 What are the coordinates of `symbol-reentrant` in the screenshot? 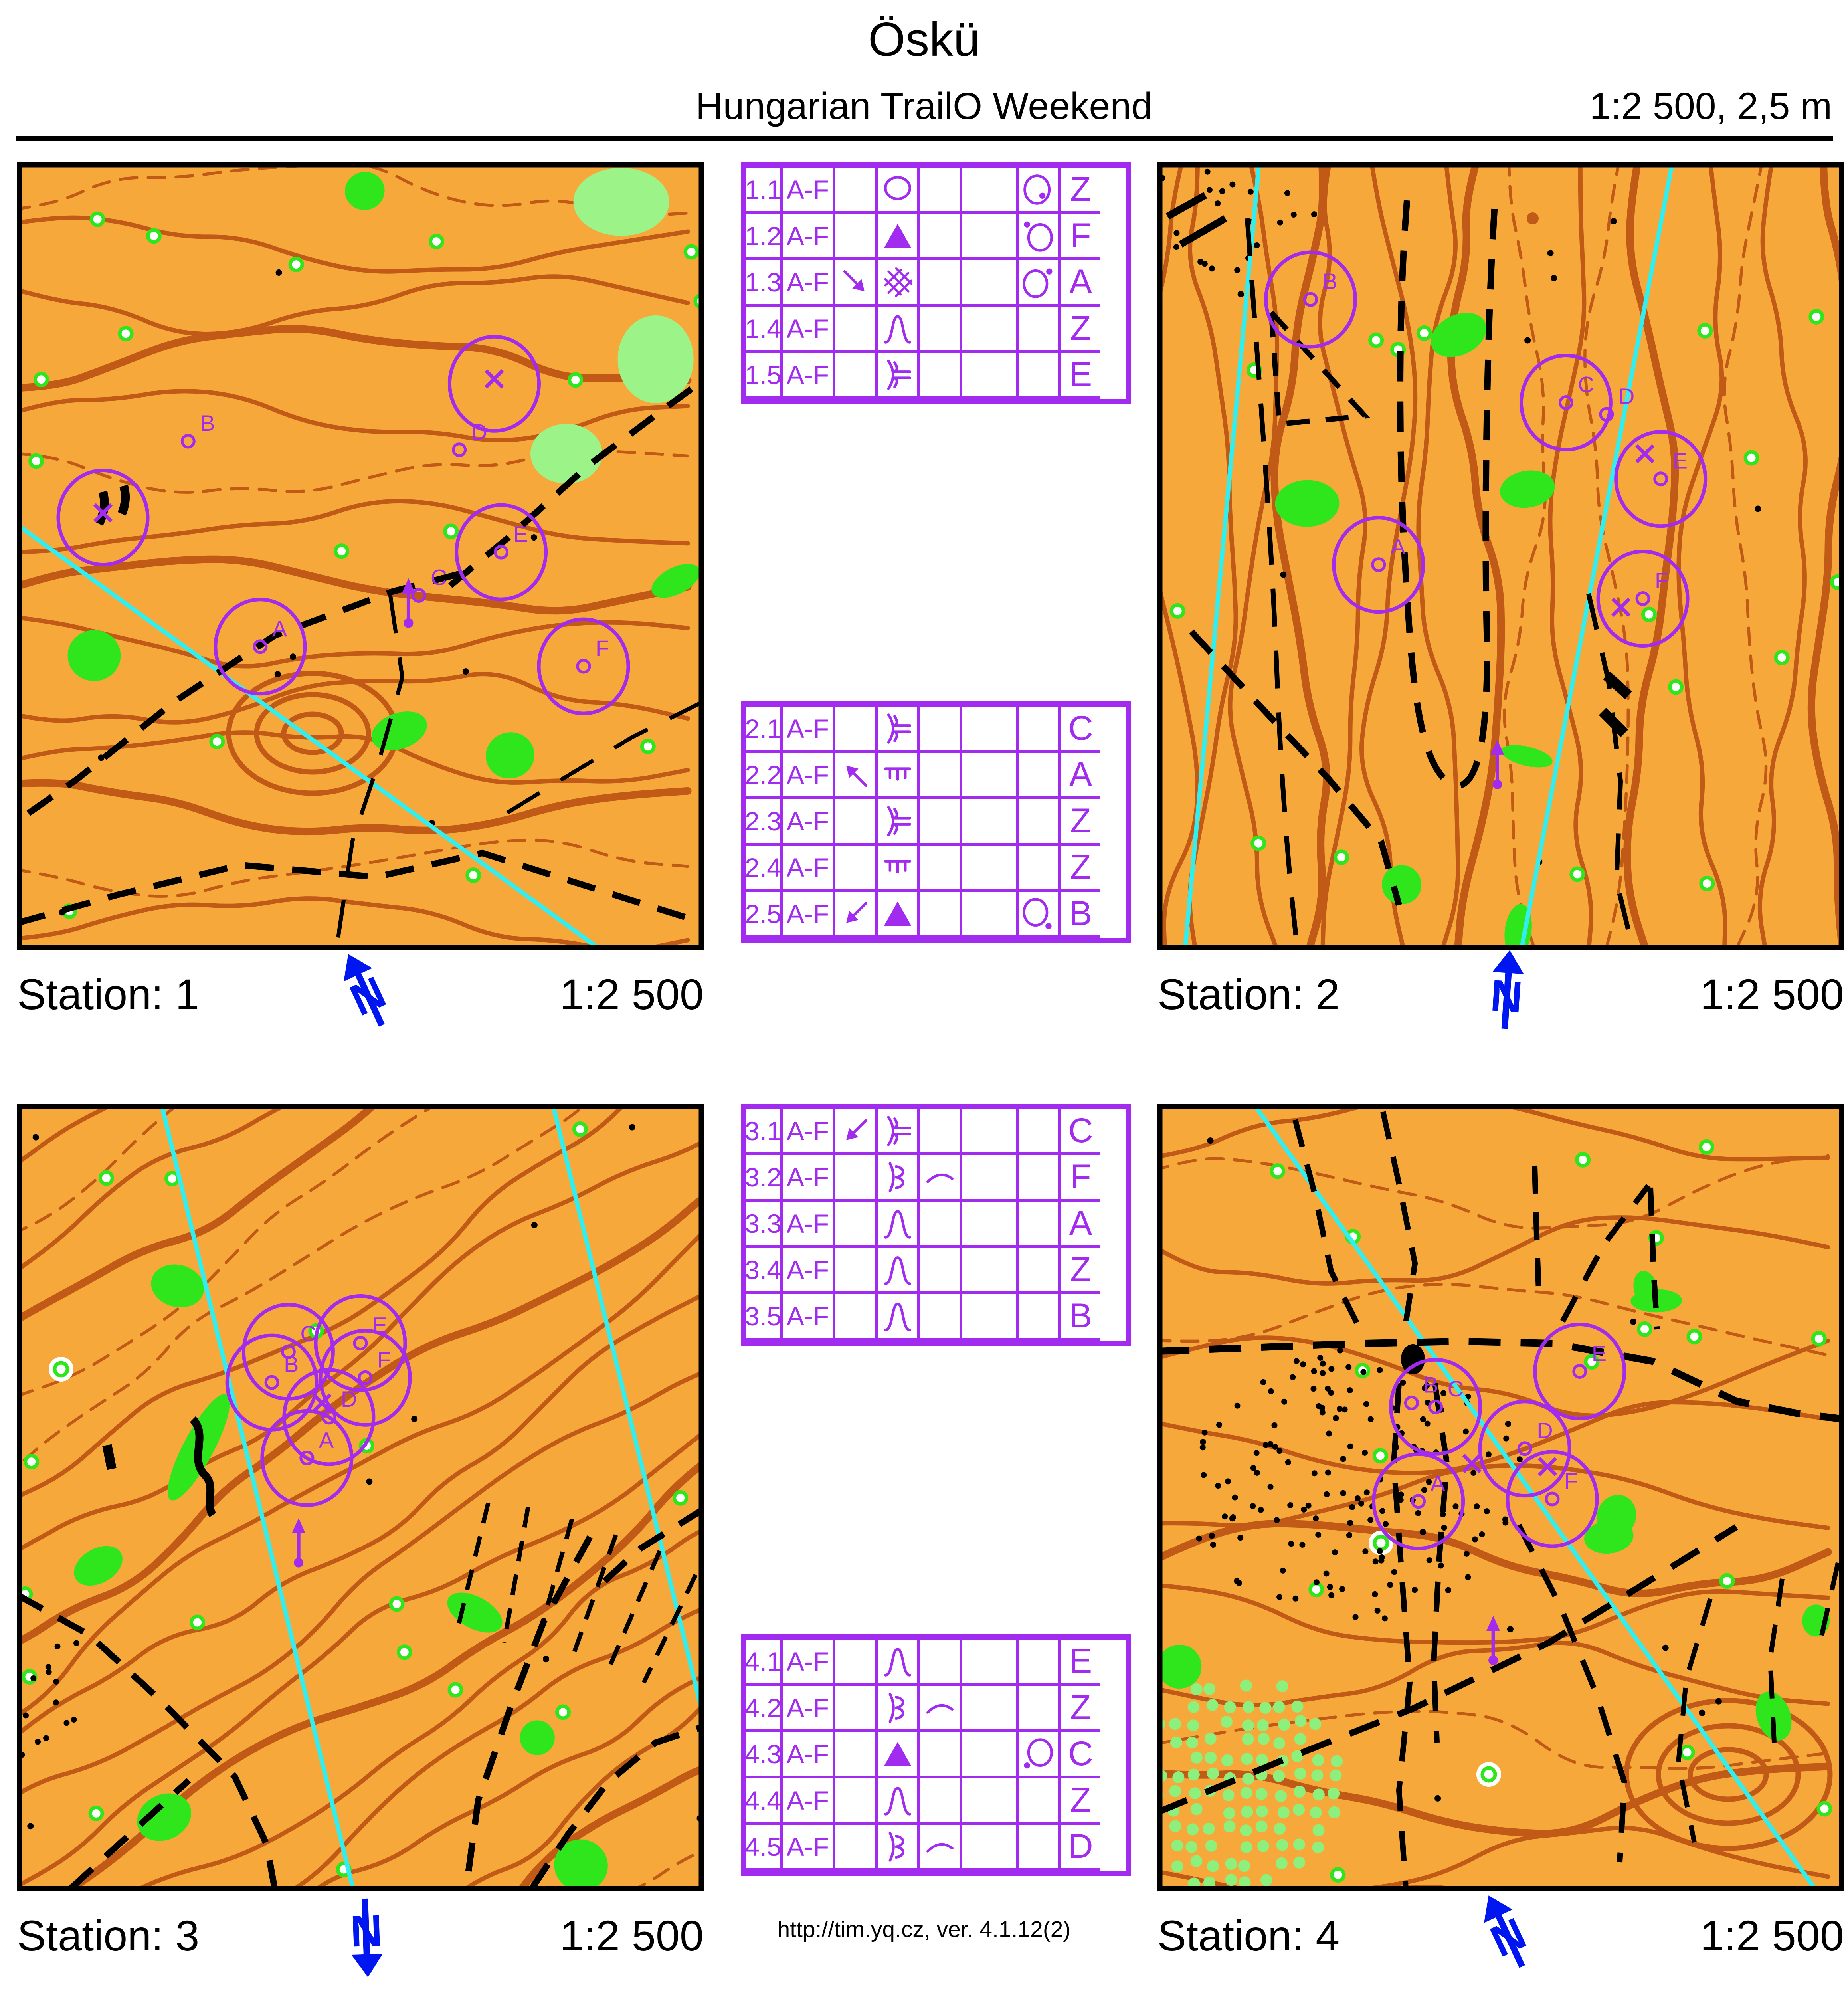 It's located at (899, 1709).